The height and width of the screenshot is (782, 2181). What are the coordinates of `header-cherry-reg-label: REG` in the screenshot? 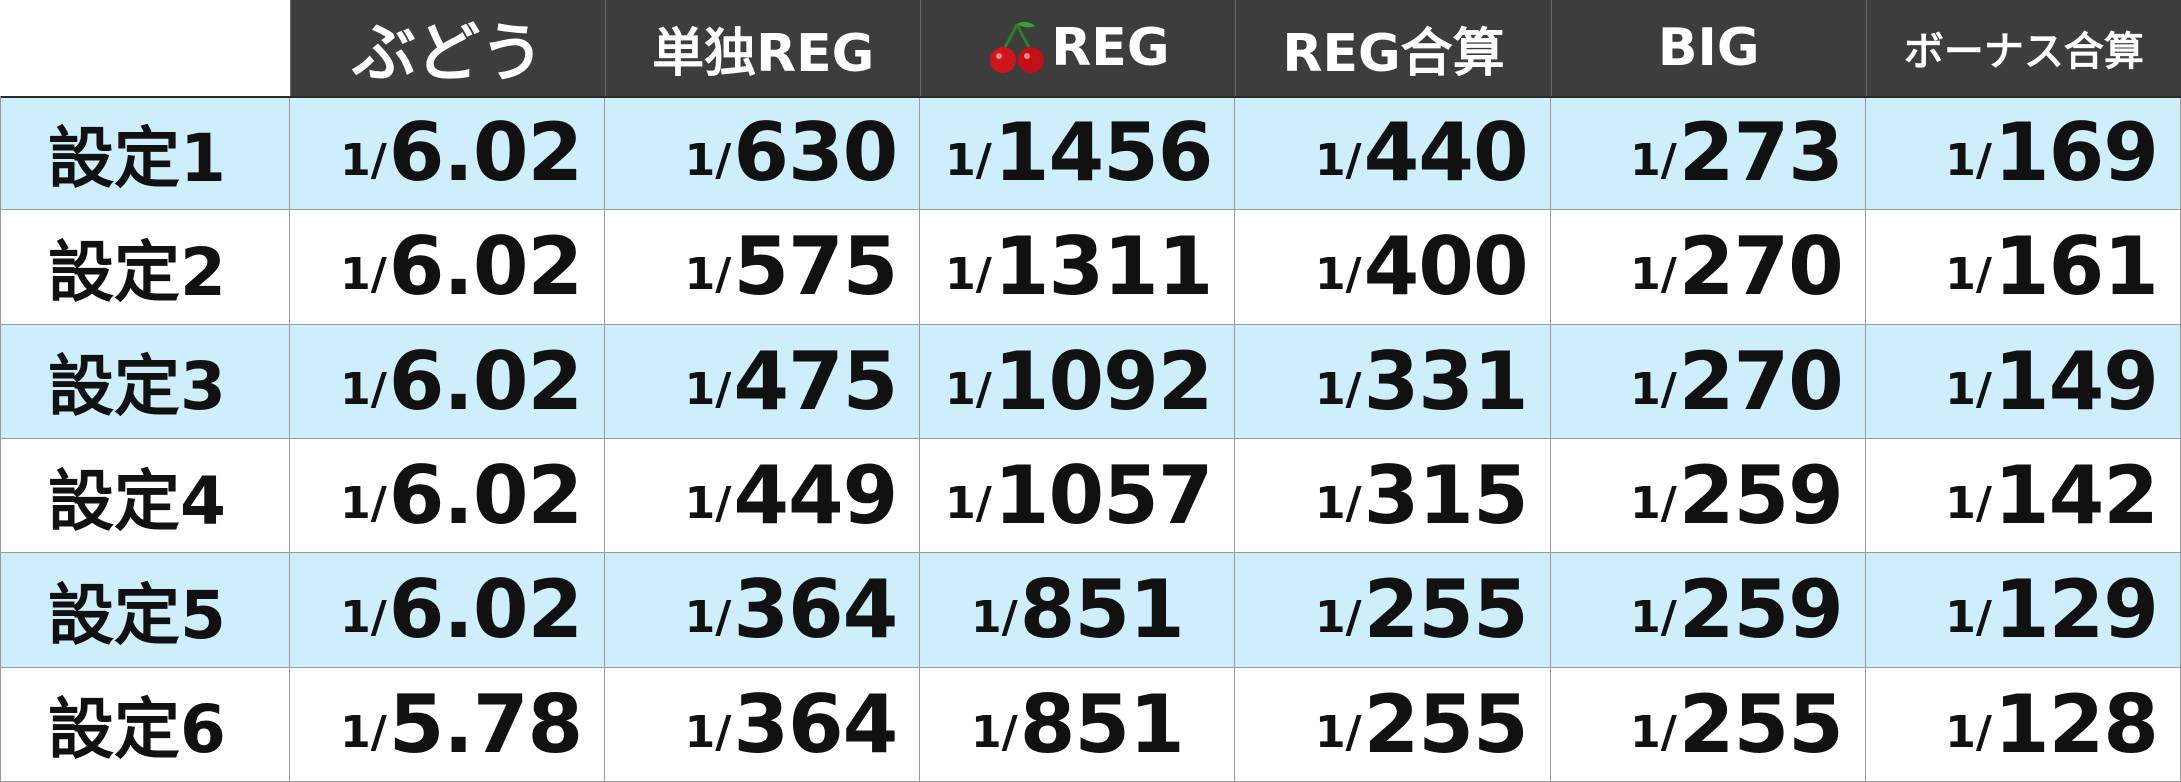 It's located at (1110, 48).